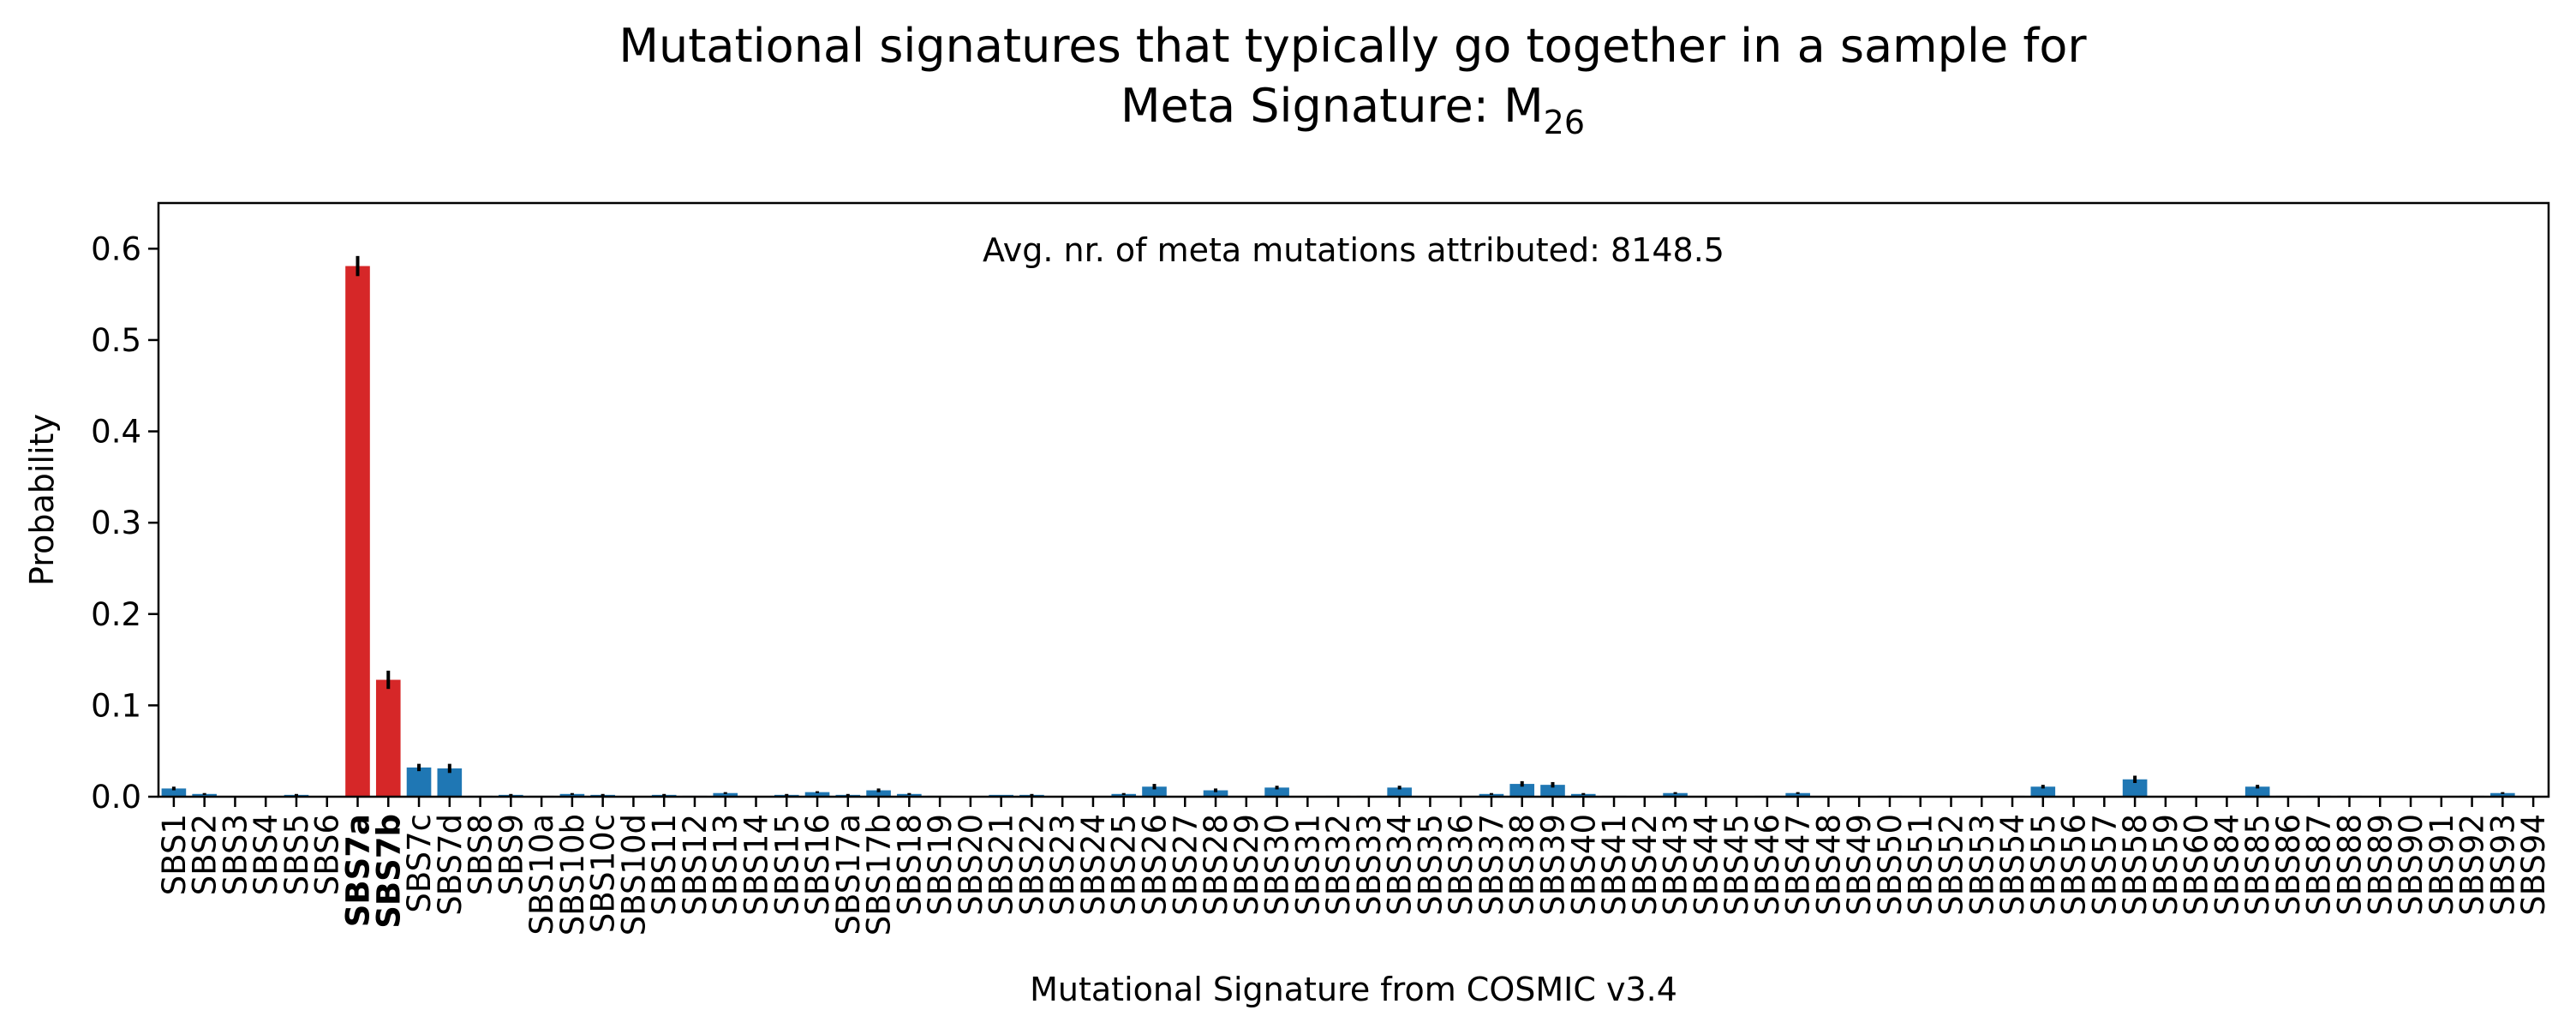 This screenshot has height=1034, width=2576. I want to click on x-tick-label-SBS50: SBS50, so click(1891, 865).